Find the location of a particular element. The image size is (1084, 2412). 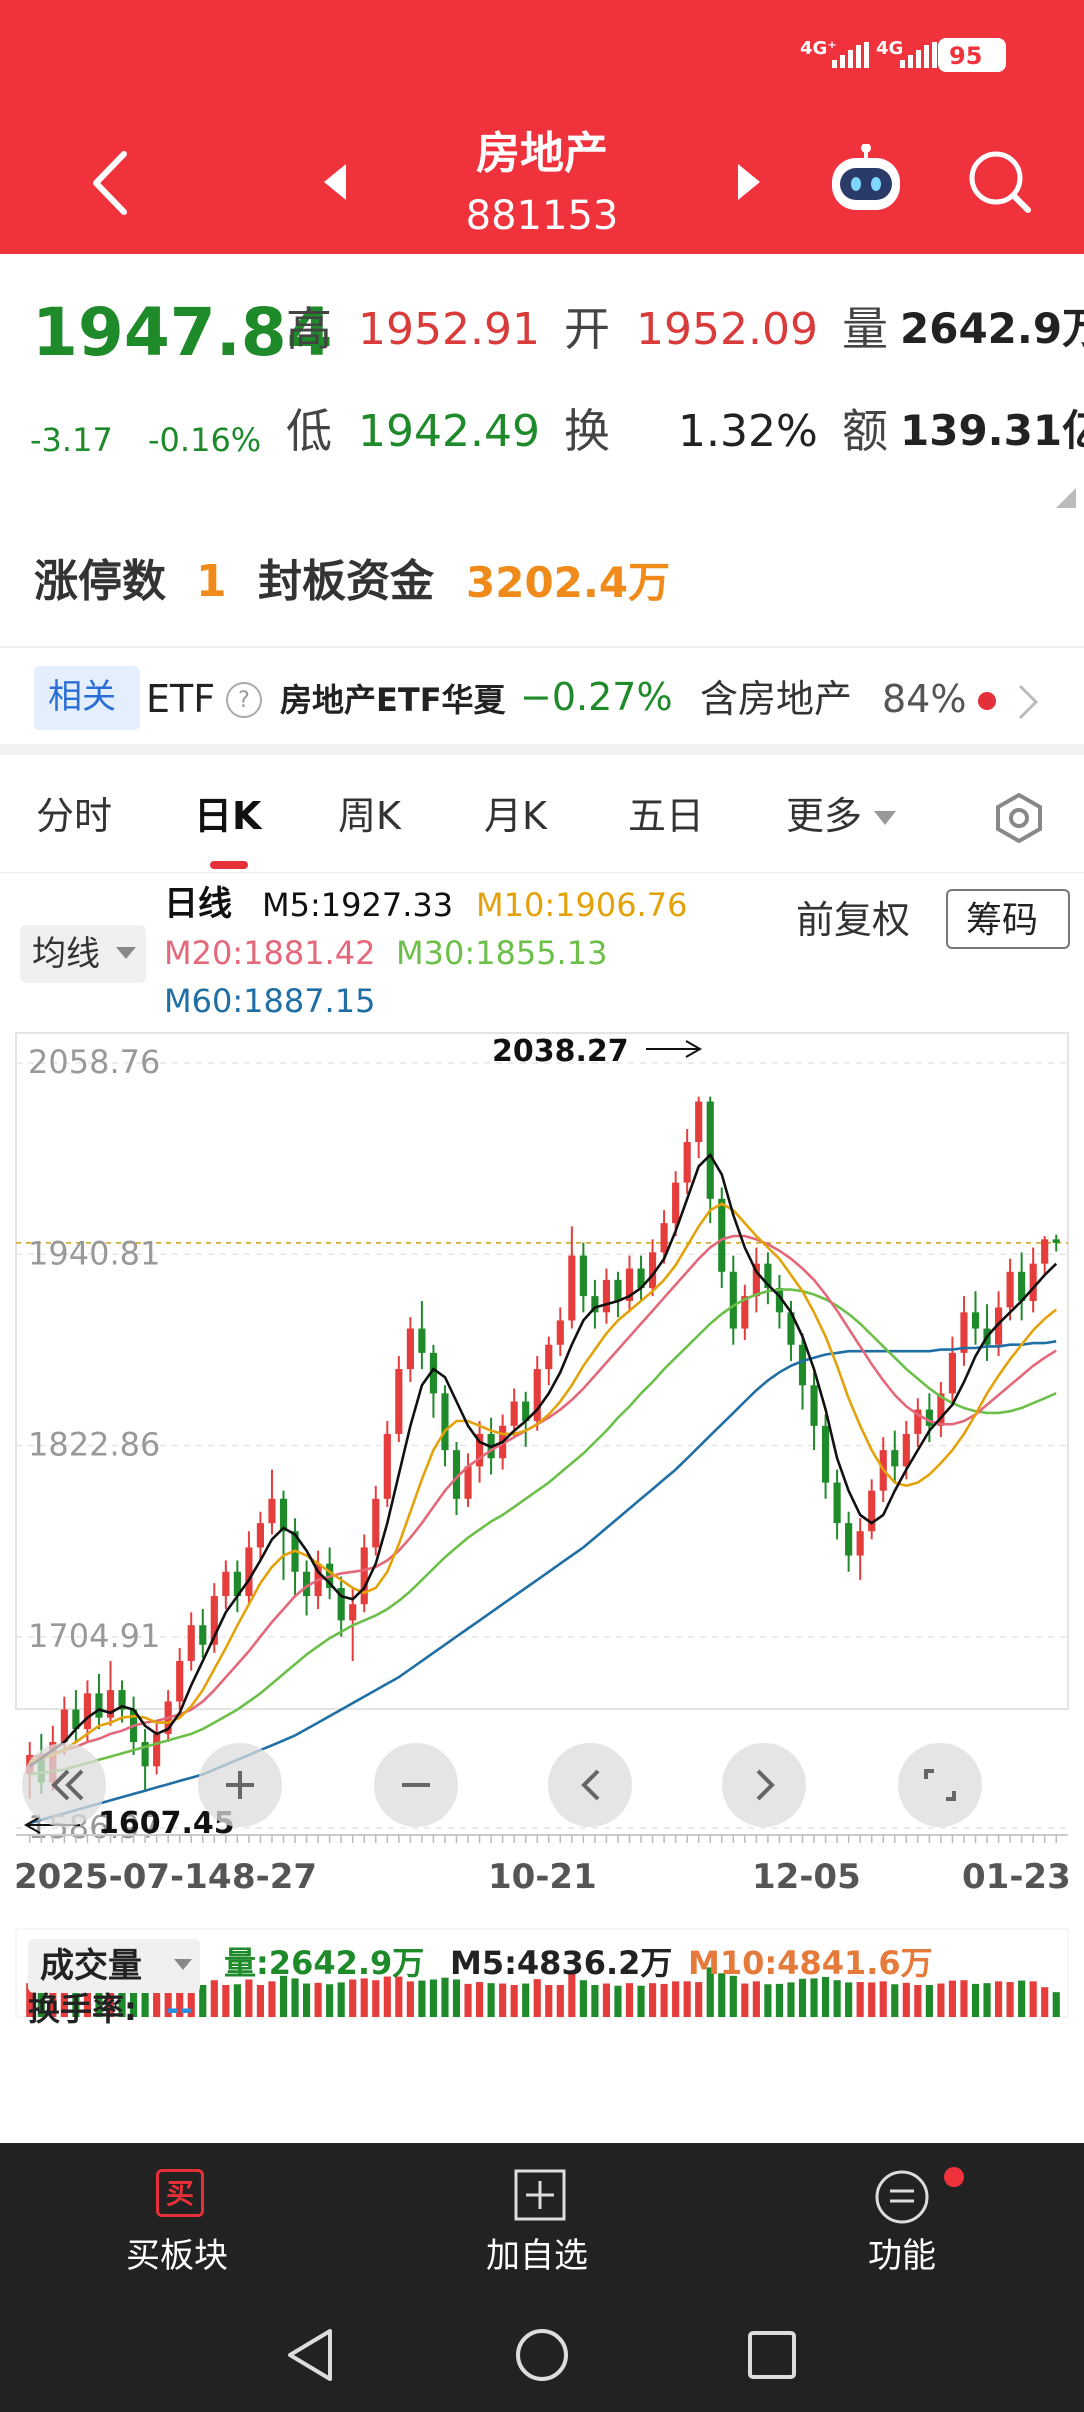

divider is located at coordinates (542, 647).